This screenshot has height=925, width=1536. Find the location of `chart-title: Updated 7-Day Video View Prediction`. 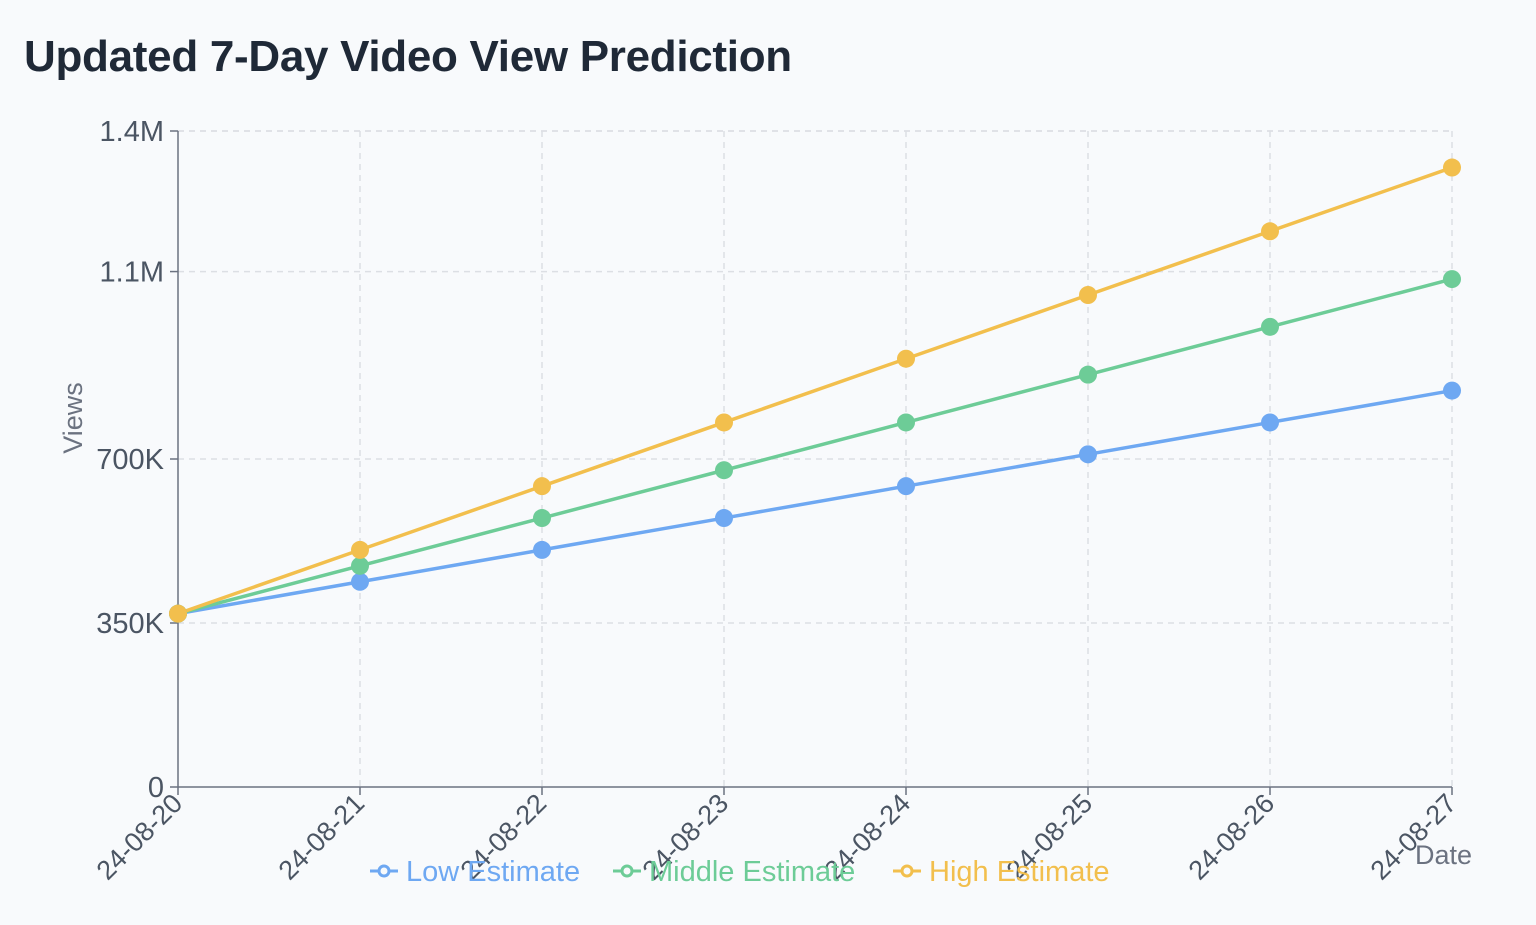

chart-title: Updated 7-Day Video View Prediction is located at coordinates (408, 56).